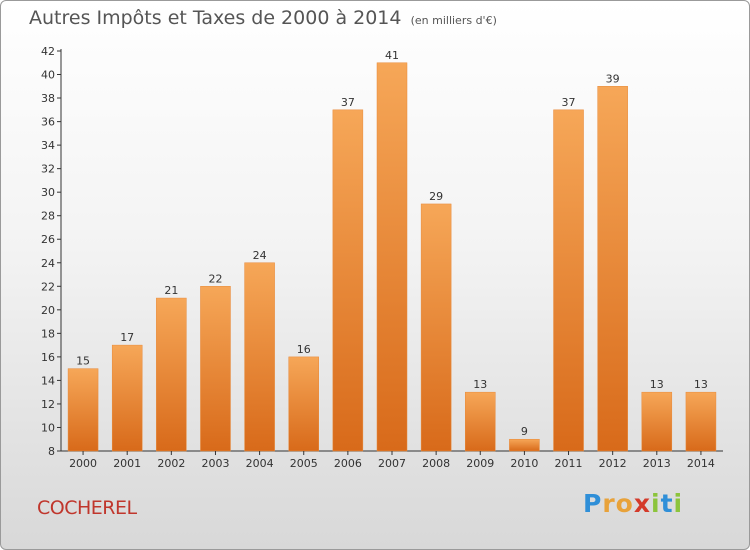  Describe the element at coordinates (48, 169) in the screenshot. I see `y-tick-label: 32` at that location.